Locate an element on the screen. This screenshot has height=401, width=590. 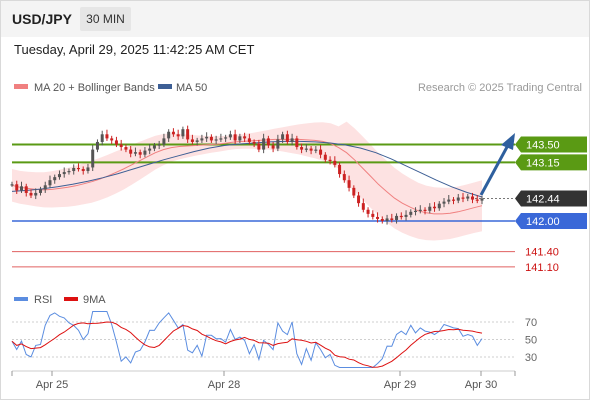
chart-header: USD/JPY 30 MIN is located at coordinates (295, 19).